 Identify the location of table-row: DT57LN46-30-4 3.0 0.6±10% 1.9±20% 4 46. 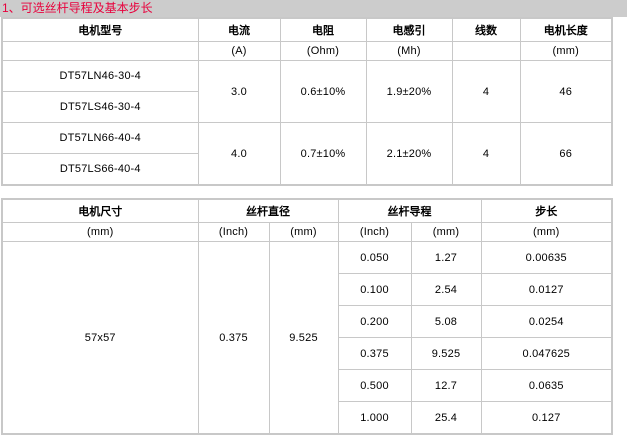
(307, 91).